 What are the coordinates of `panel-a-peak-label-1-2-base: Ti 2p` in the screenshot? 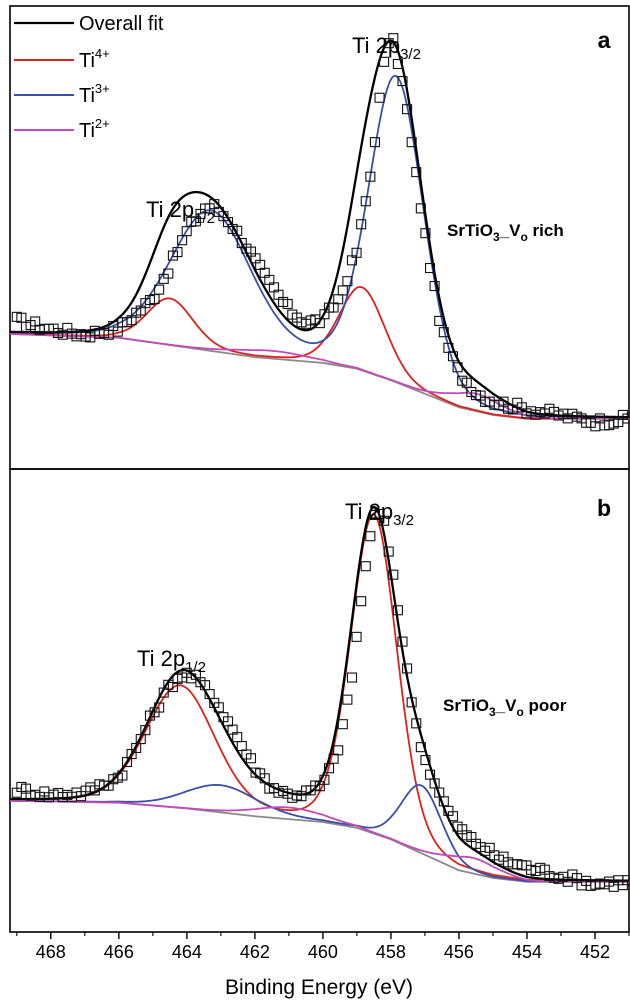 It's located at (170, 209).